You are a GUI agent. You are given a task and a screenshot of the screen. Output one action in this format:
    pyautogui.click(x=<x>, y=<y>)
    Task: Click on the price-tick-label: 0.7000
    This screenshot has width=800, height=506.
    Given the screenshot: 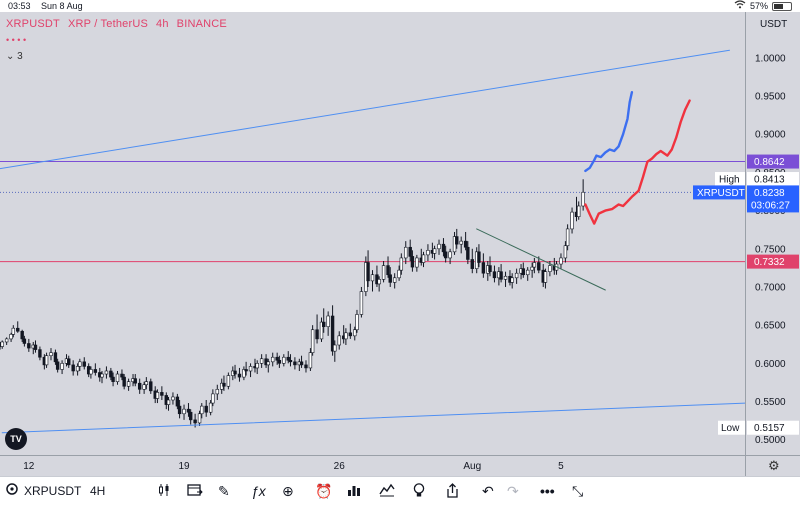 What is the action you would take?
    pyautogui.click(x=770, y=287)
    